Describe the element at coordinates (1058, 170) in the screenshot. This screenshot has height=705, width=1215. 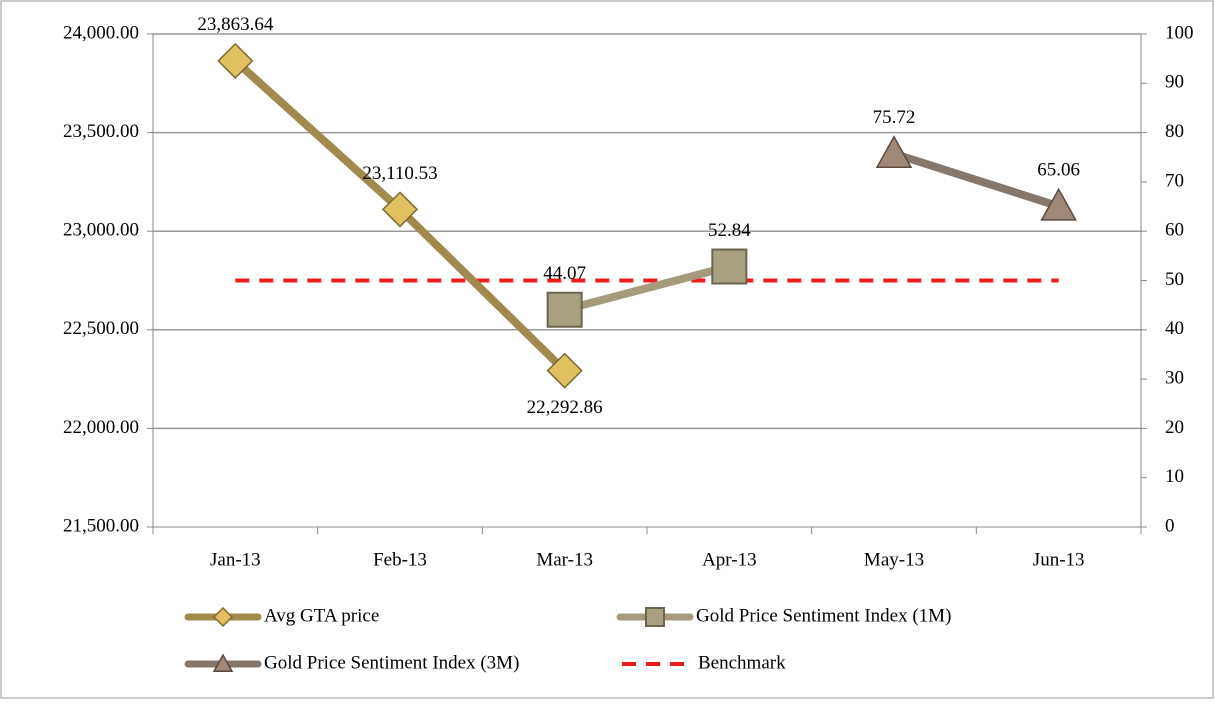
I see `data-label: 65.06` at that location.